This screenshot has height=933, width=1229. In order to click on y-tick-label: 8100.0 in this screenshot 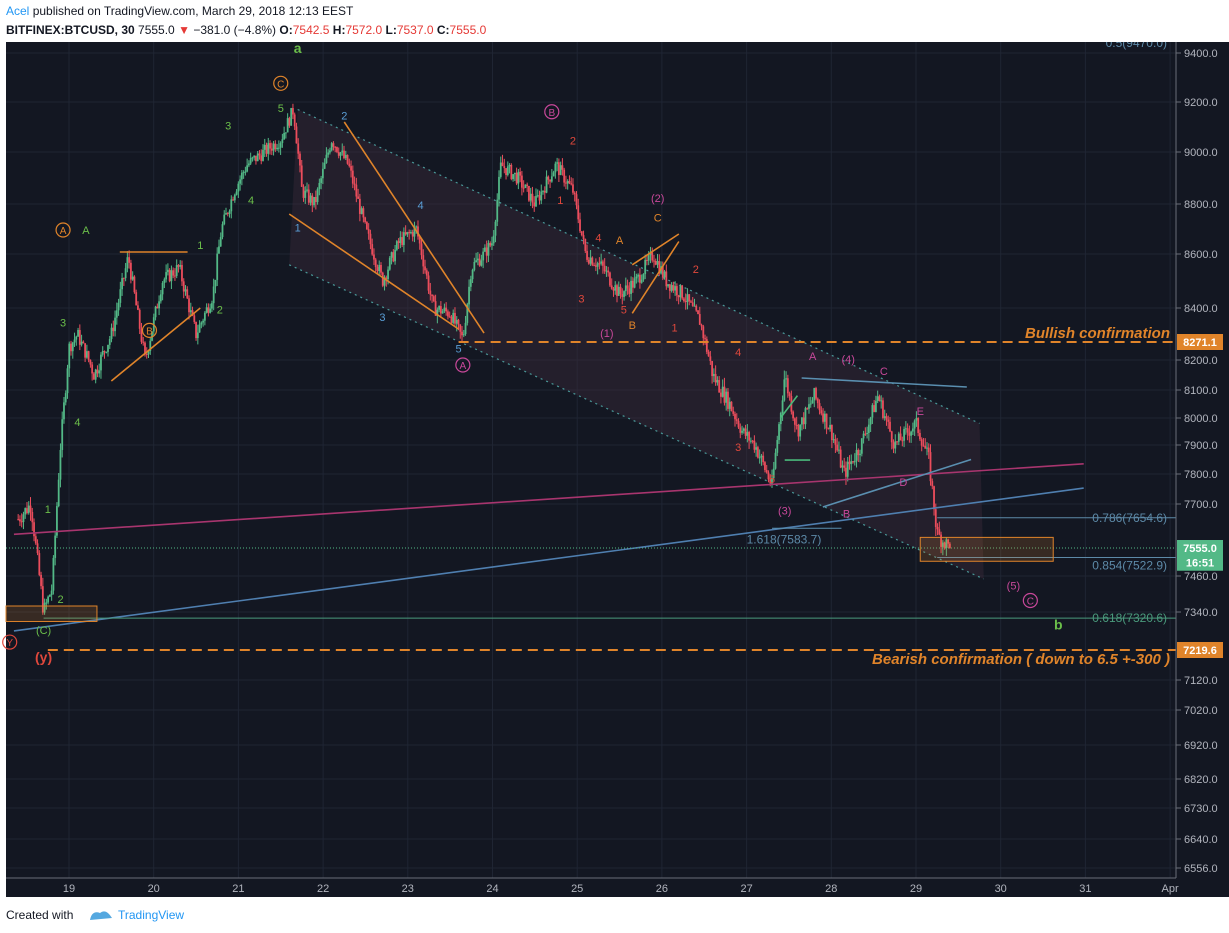, I will do `click(1201, 391)`.